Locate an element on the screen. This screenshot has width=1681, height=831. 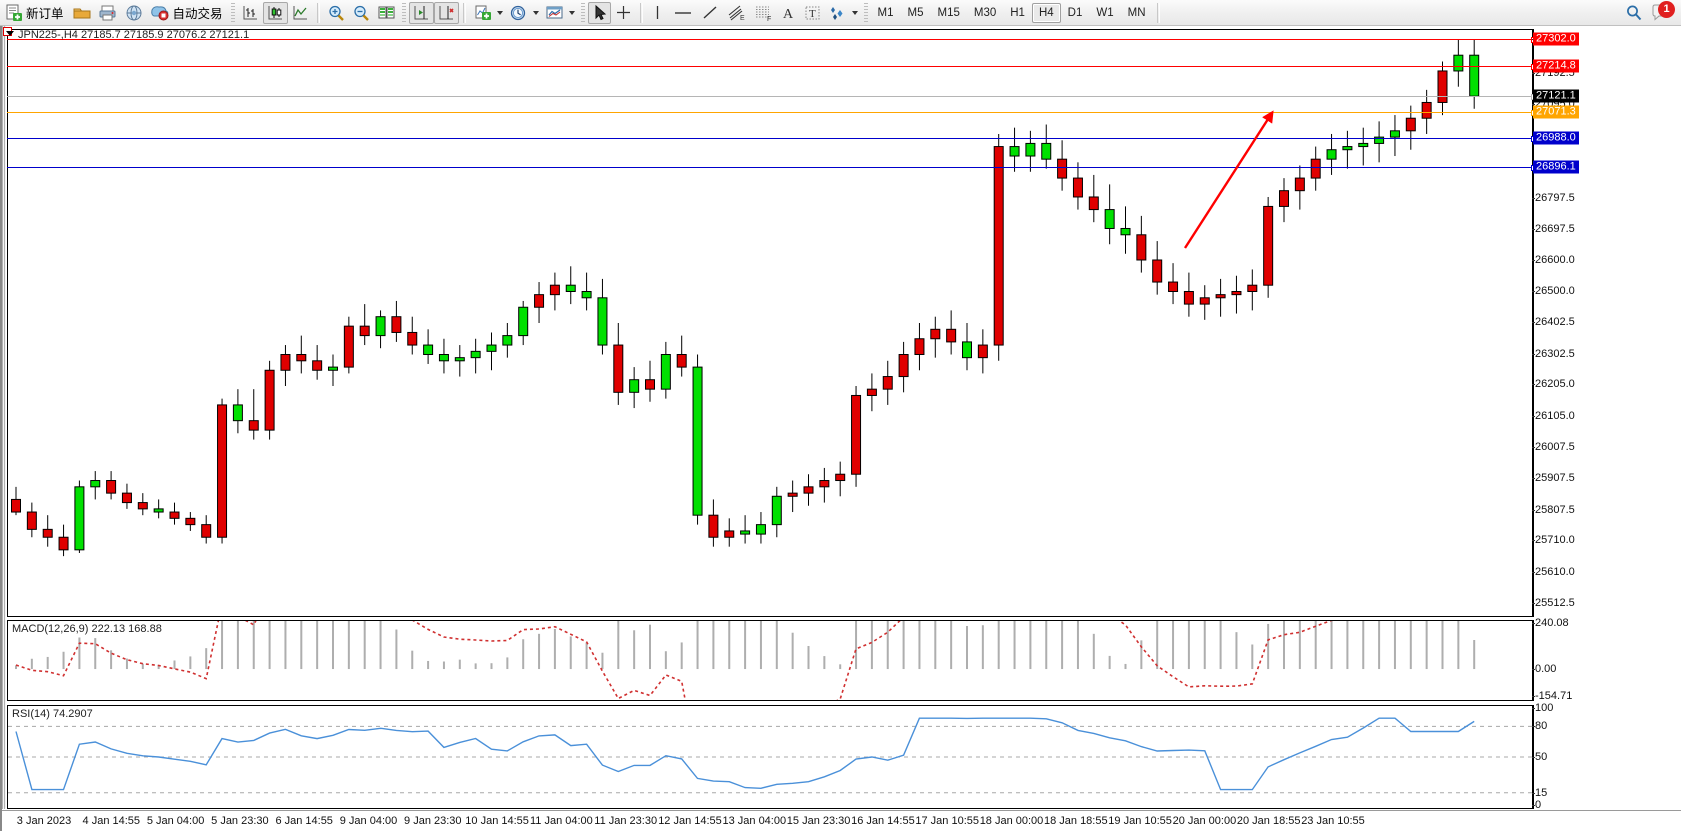
text-icon: A is located at coordinates (788, 14).